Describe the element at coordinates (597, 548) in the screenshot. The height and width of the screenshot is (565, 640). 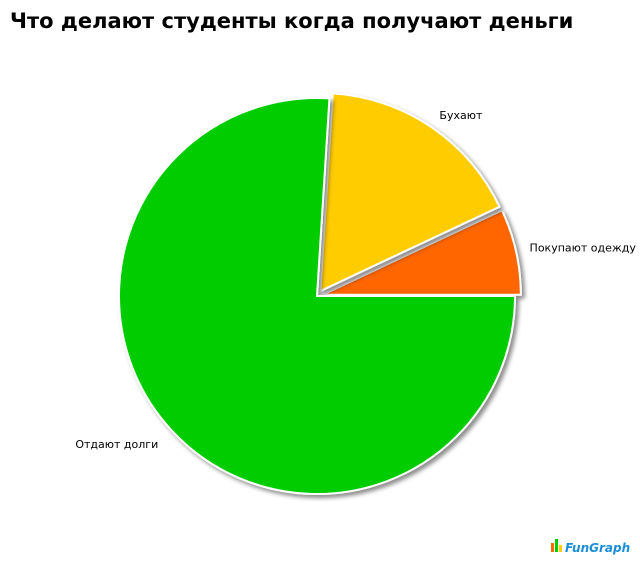
I see `logo-text: FunGraph` at that location.